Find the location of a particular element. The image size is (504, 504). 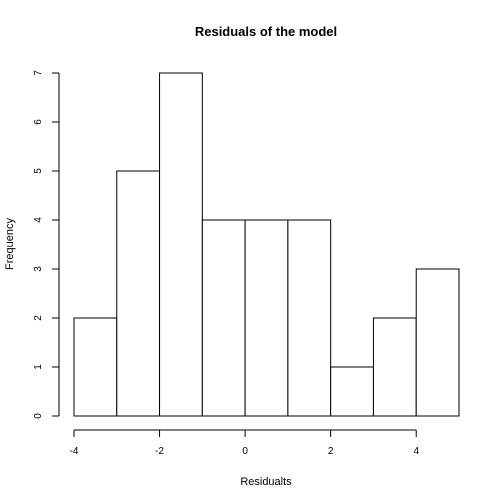

y-tick-label: 6 is located at coordinates (38, 122).